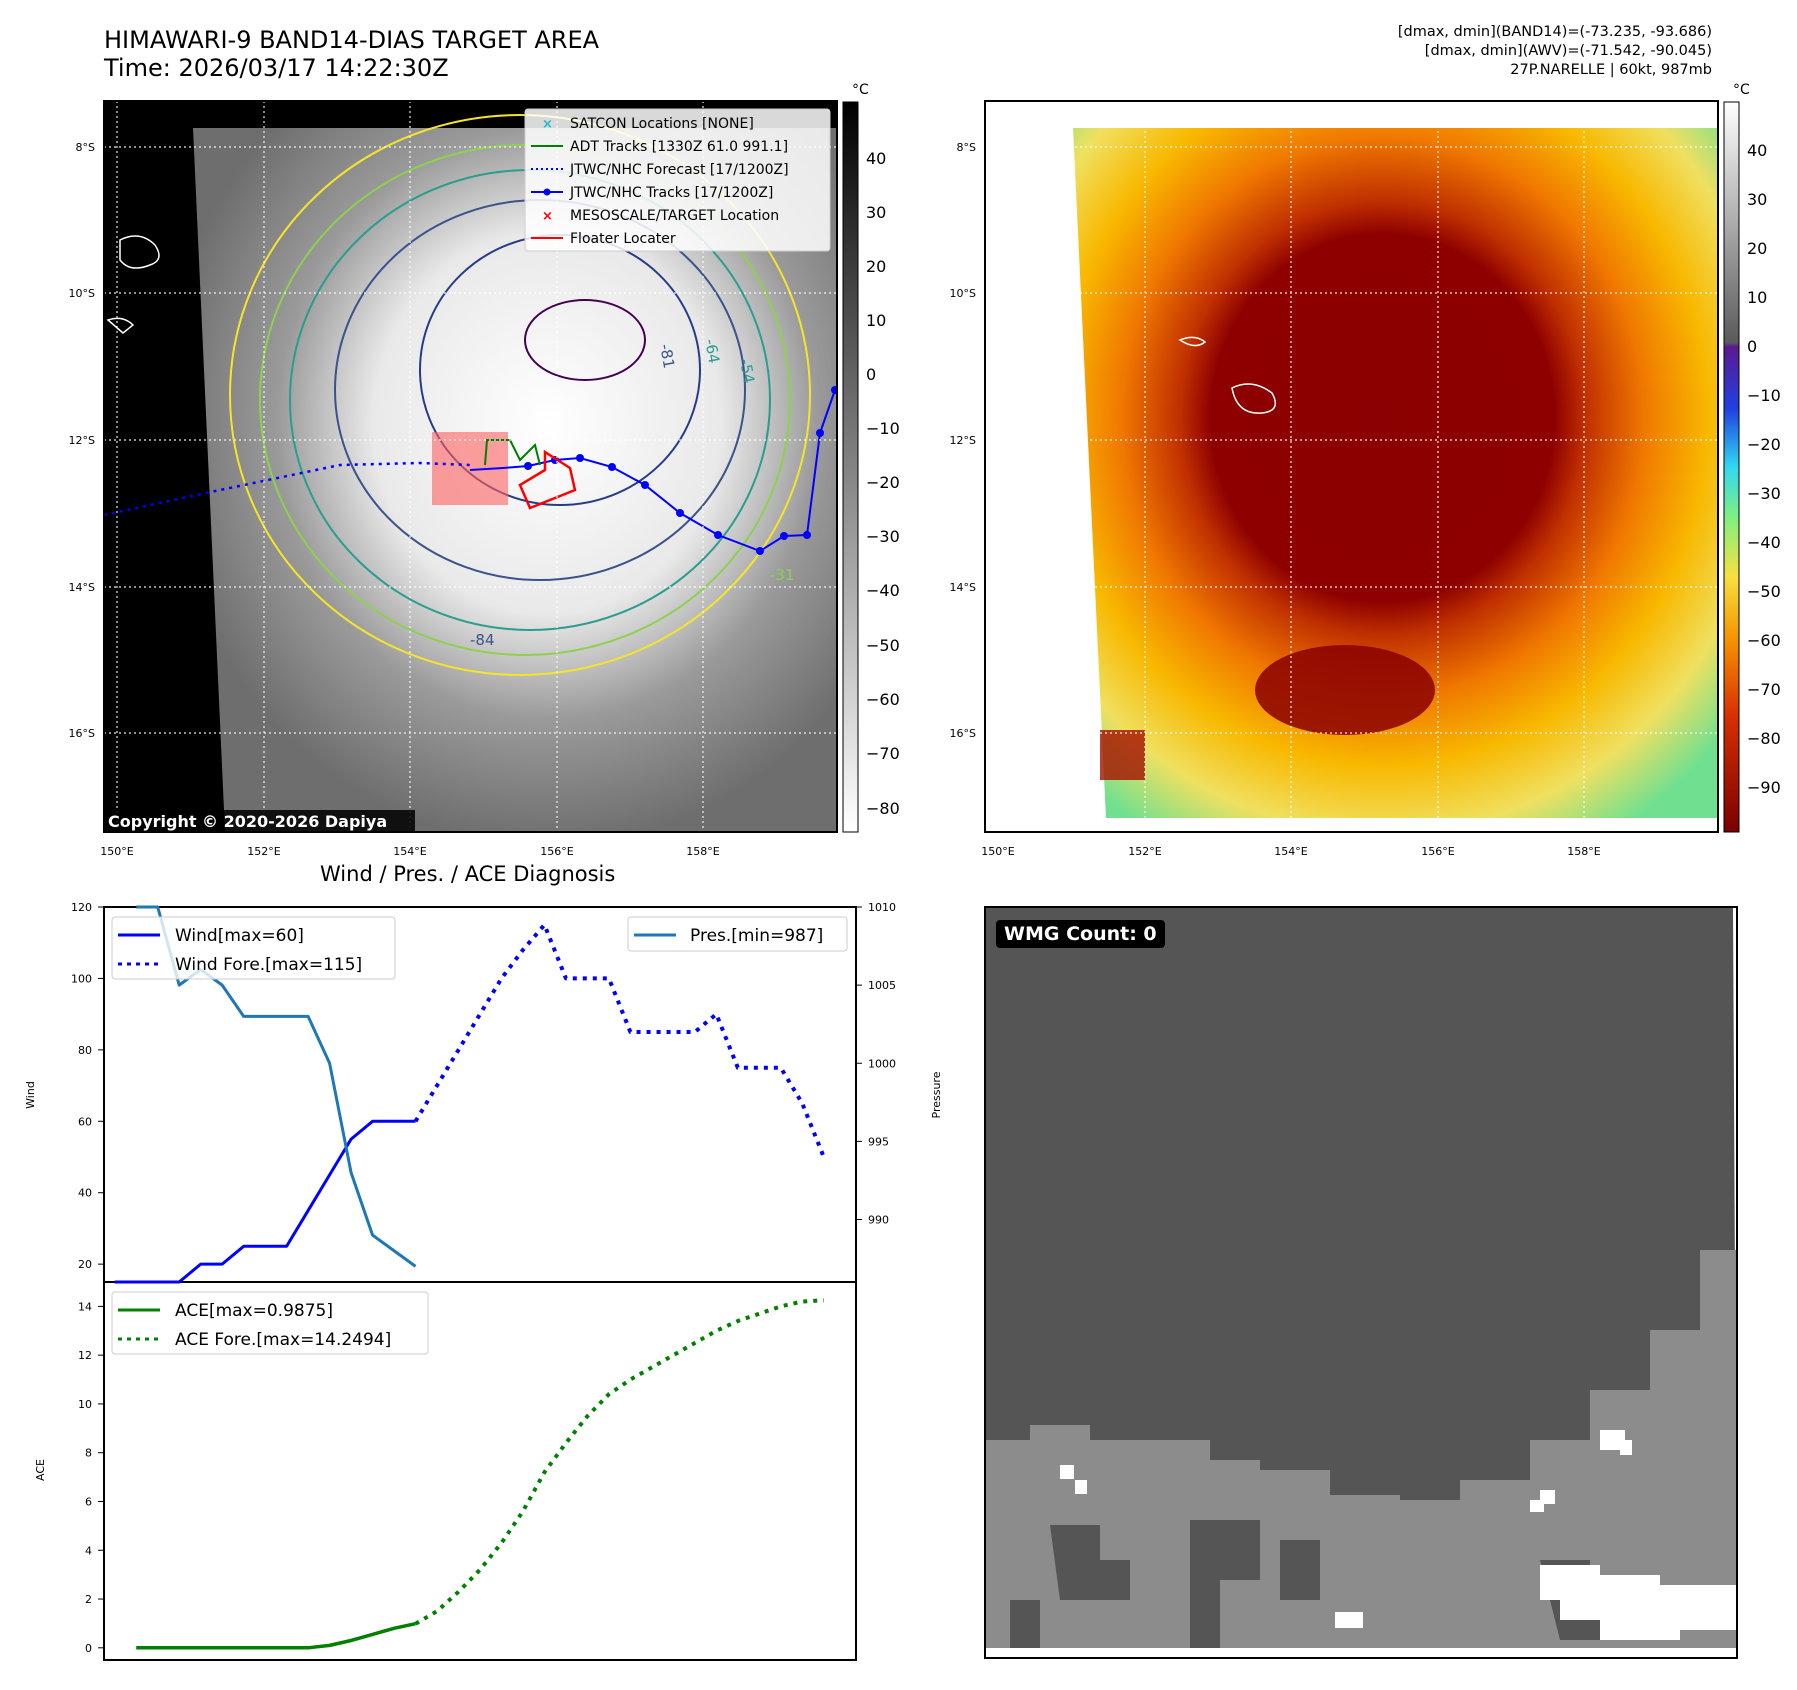 The height and width of the screenshot is (1690, 1797). Describe the element at coordinates (883, 536) in the screenshot. I see `cb1-tick: −30` at that location.